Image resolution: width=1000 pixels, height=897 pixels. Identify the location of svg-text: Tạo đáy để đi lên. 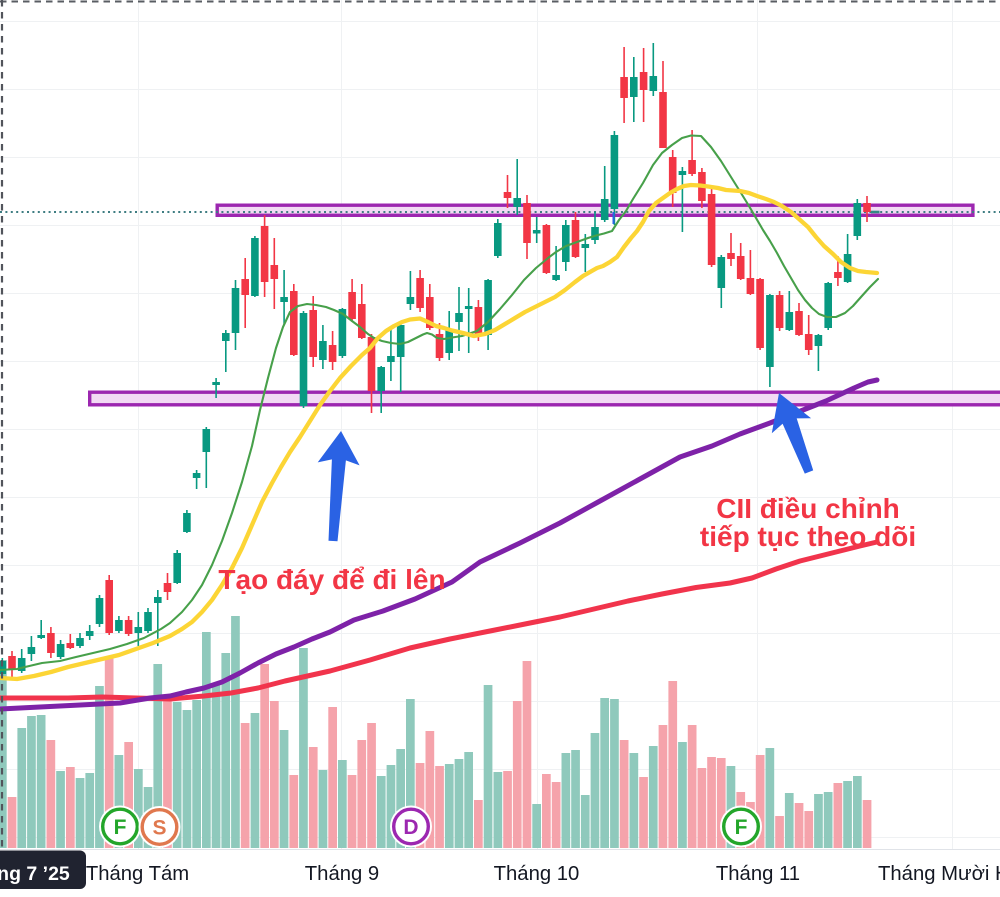
(331, 579).